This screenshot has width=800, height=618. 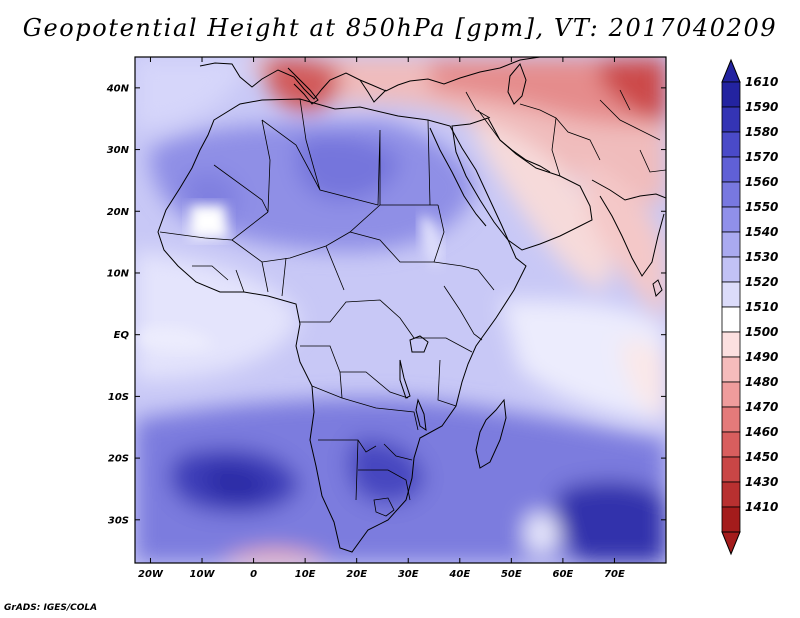 What do you see at coordinates (253, 574) in the screenshot?
I see `x-tick-label: 0` at bounding box center [253, 574].